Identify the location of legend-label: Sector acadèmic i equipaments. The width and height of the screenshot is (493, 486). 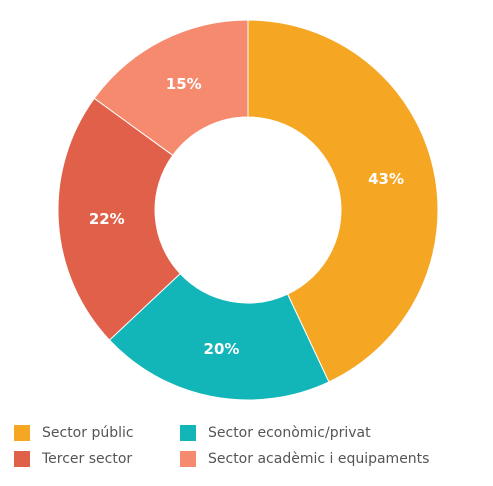
(319, 459).